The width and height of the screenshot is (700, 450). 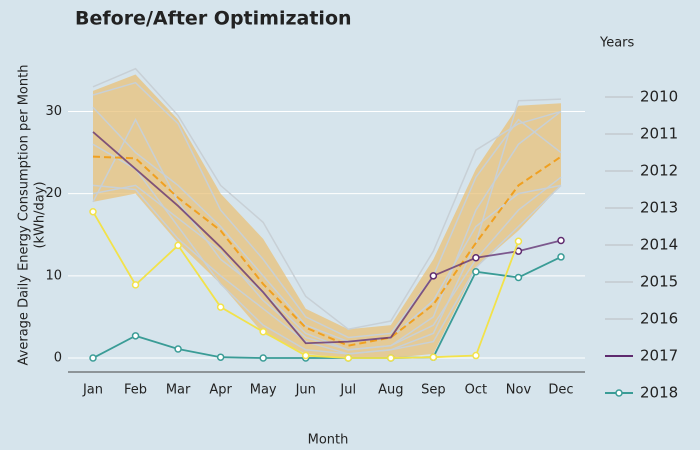 I want to click on x-tick-label: Mar, so click(x=178, y=390).